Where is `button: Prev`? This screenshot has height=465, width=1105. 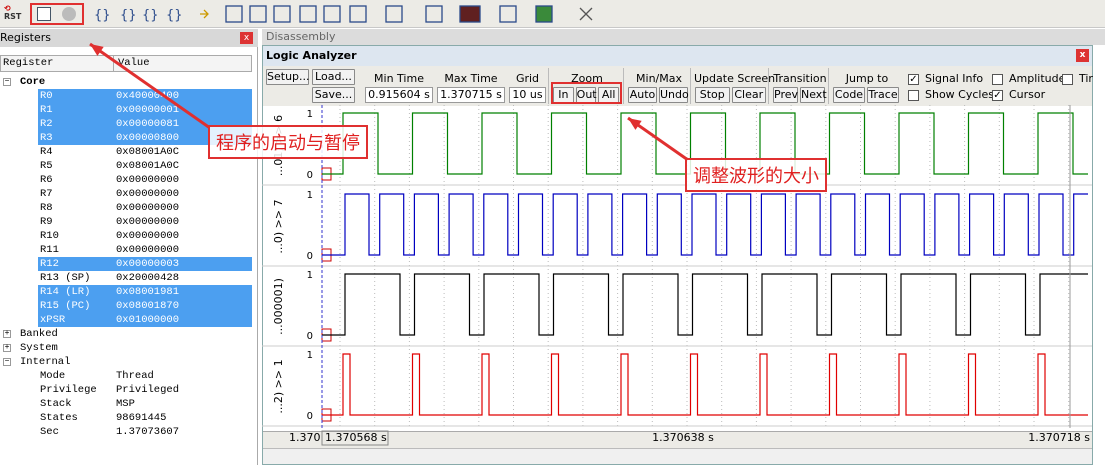 button: Prev is located at coordinates (785, 95).